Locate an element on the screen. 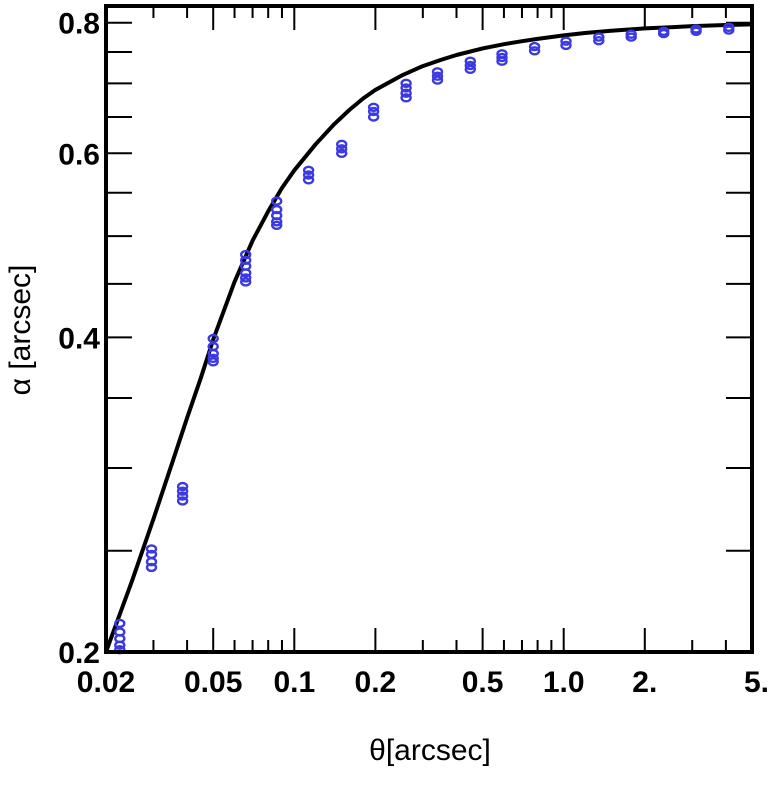 This screenshot has width=771, height=786. x-tick-label: 1.0 is located at coordinates (564, 682).